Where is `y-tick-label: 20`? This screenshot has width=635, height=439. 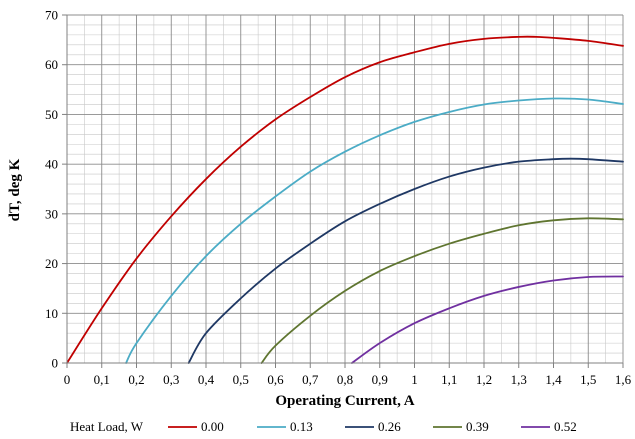 y-tick-label: 20 is located at coordinates (51, 263).